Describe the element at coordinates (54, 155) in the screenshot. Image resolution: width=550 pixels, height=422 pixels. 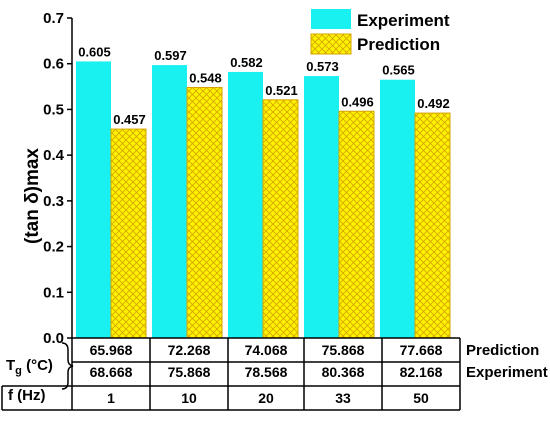
I see `y-tick-label: 0.4` at that location.